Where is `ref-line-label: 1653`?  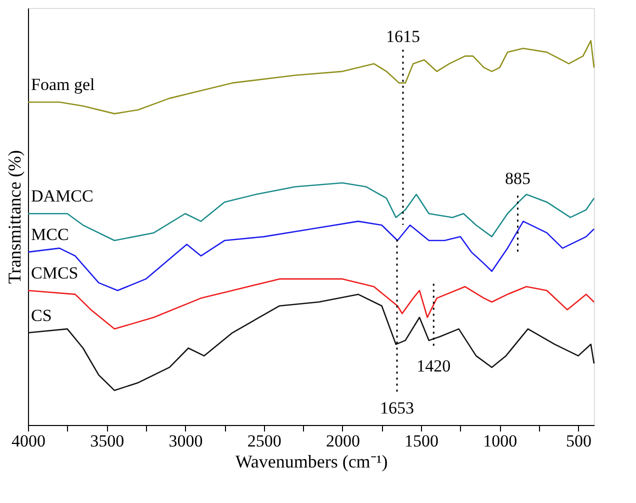 ref-line-label: 1653 is located at coordinates (397, 408).